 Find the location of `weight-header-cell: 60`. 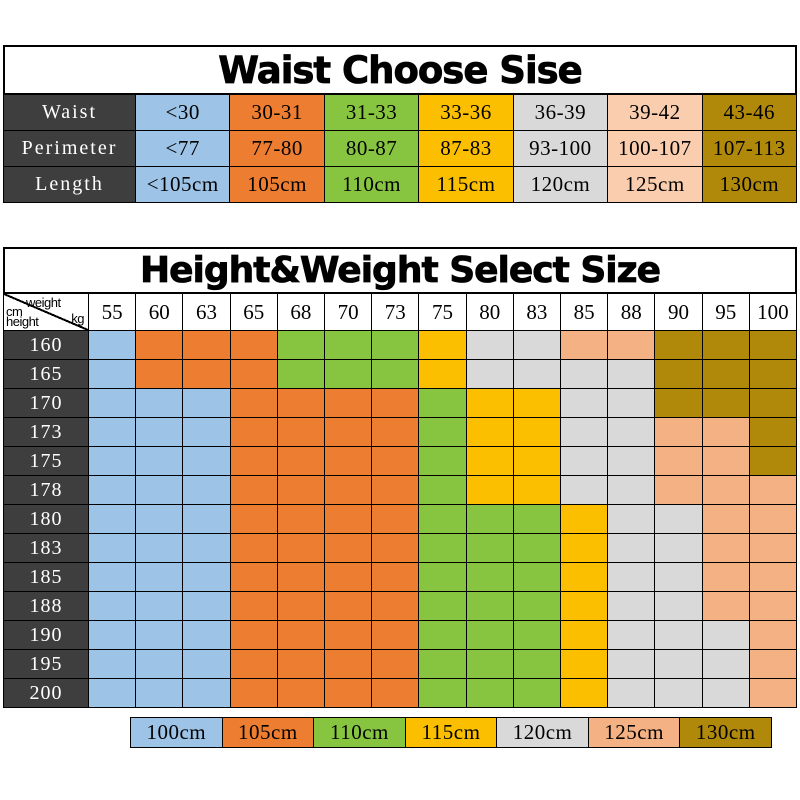

weight-header-cell: 60 is located at coordinates (160, 312).